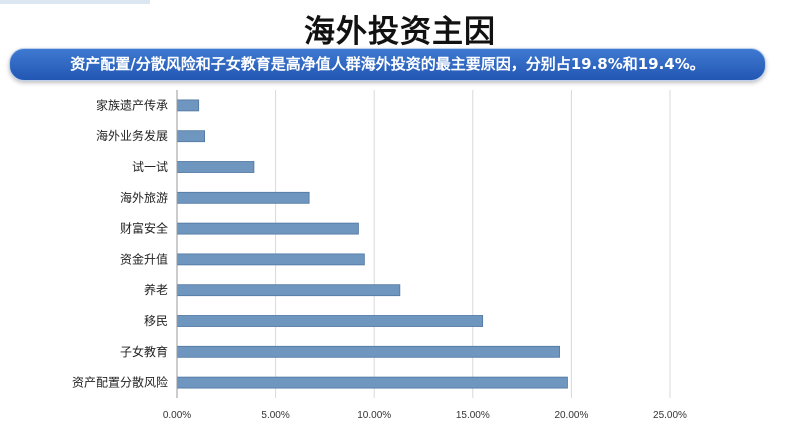 This screenshot has height=446, width=800. Describe the element at coordinates (144, 228) in the screenshot. I see `category-label: 财富安全` at that location.